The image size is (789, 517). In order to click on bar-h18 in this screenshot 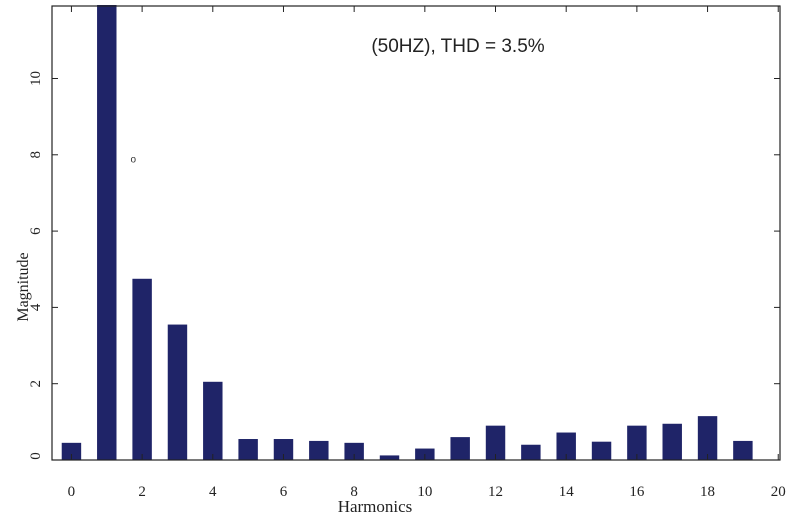, I will do `click(707, 438)`.